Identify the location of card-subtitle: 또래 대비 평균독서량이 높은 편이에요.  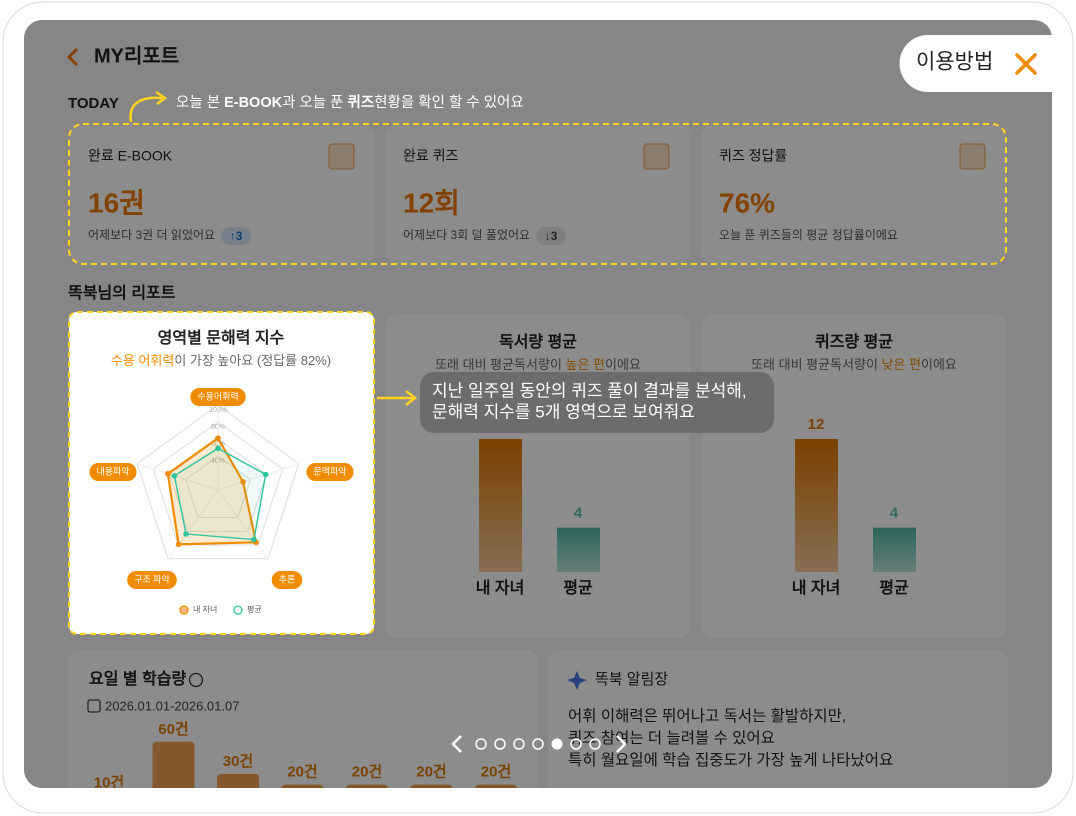
(538, 364).